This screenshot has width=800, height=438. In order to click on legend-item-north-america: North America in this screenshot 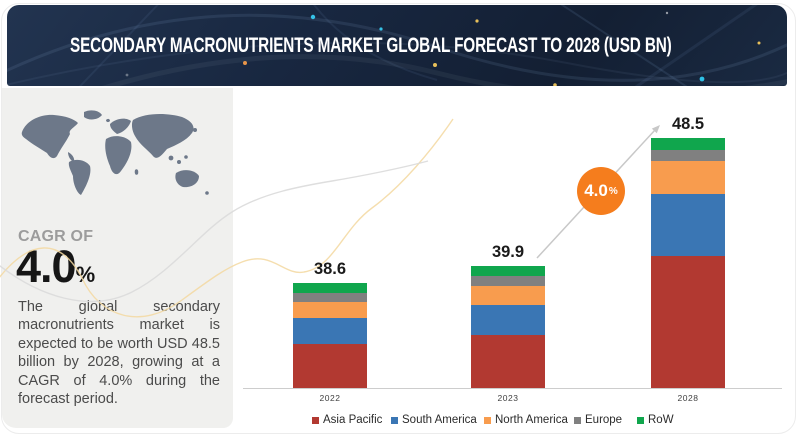, I will do `click(526, 420)`.